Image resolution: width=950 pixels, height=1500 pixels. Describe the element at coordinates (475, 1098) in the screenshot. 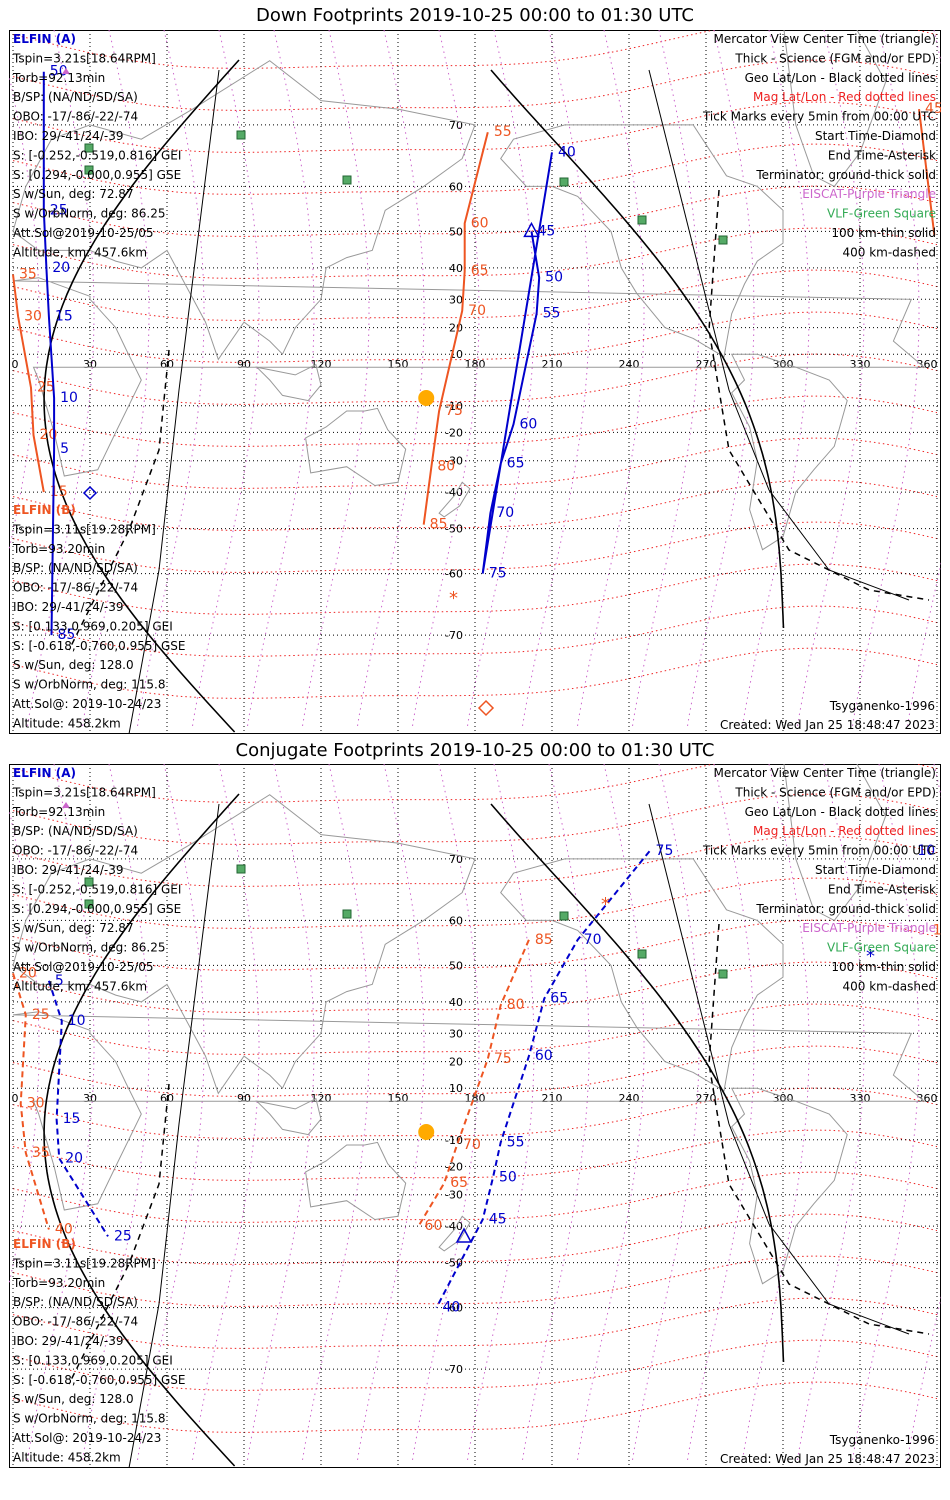

I see `lon-tick-label: 180` at that location.